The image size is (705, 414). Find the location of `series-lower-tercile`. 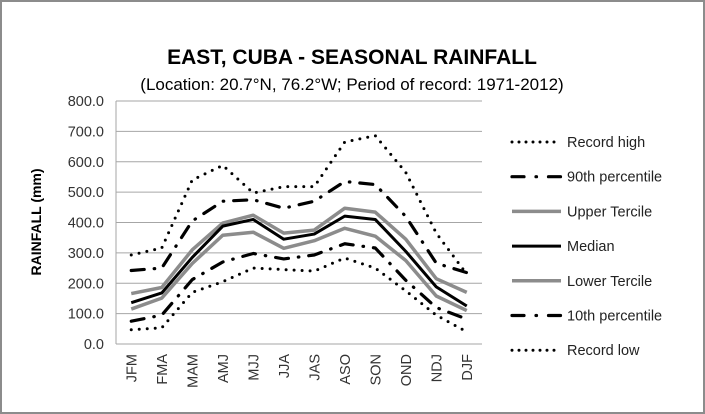

series-lower-tercile is located at coordinates (299, 269).